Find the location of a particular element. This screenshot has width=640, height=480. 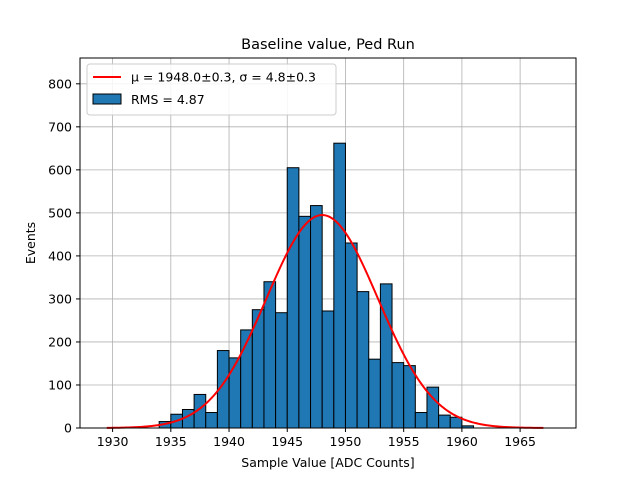

y-tick-label: 500 is located at coordinates (60, 212).